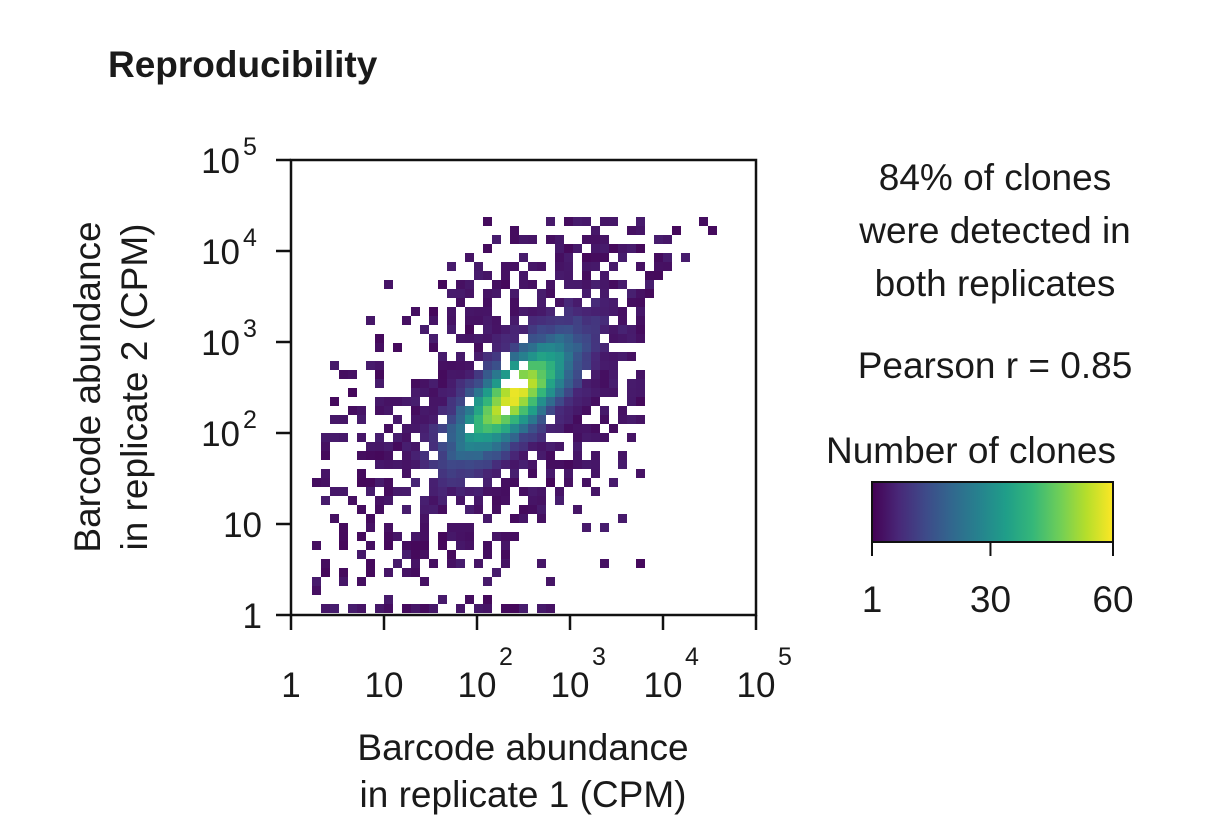  I want to click on detection-line-1: 84% of clones, so click(995, 177).